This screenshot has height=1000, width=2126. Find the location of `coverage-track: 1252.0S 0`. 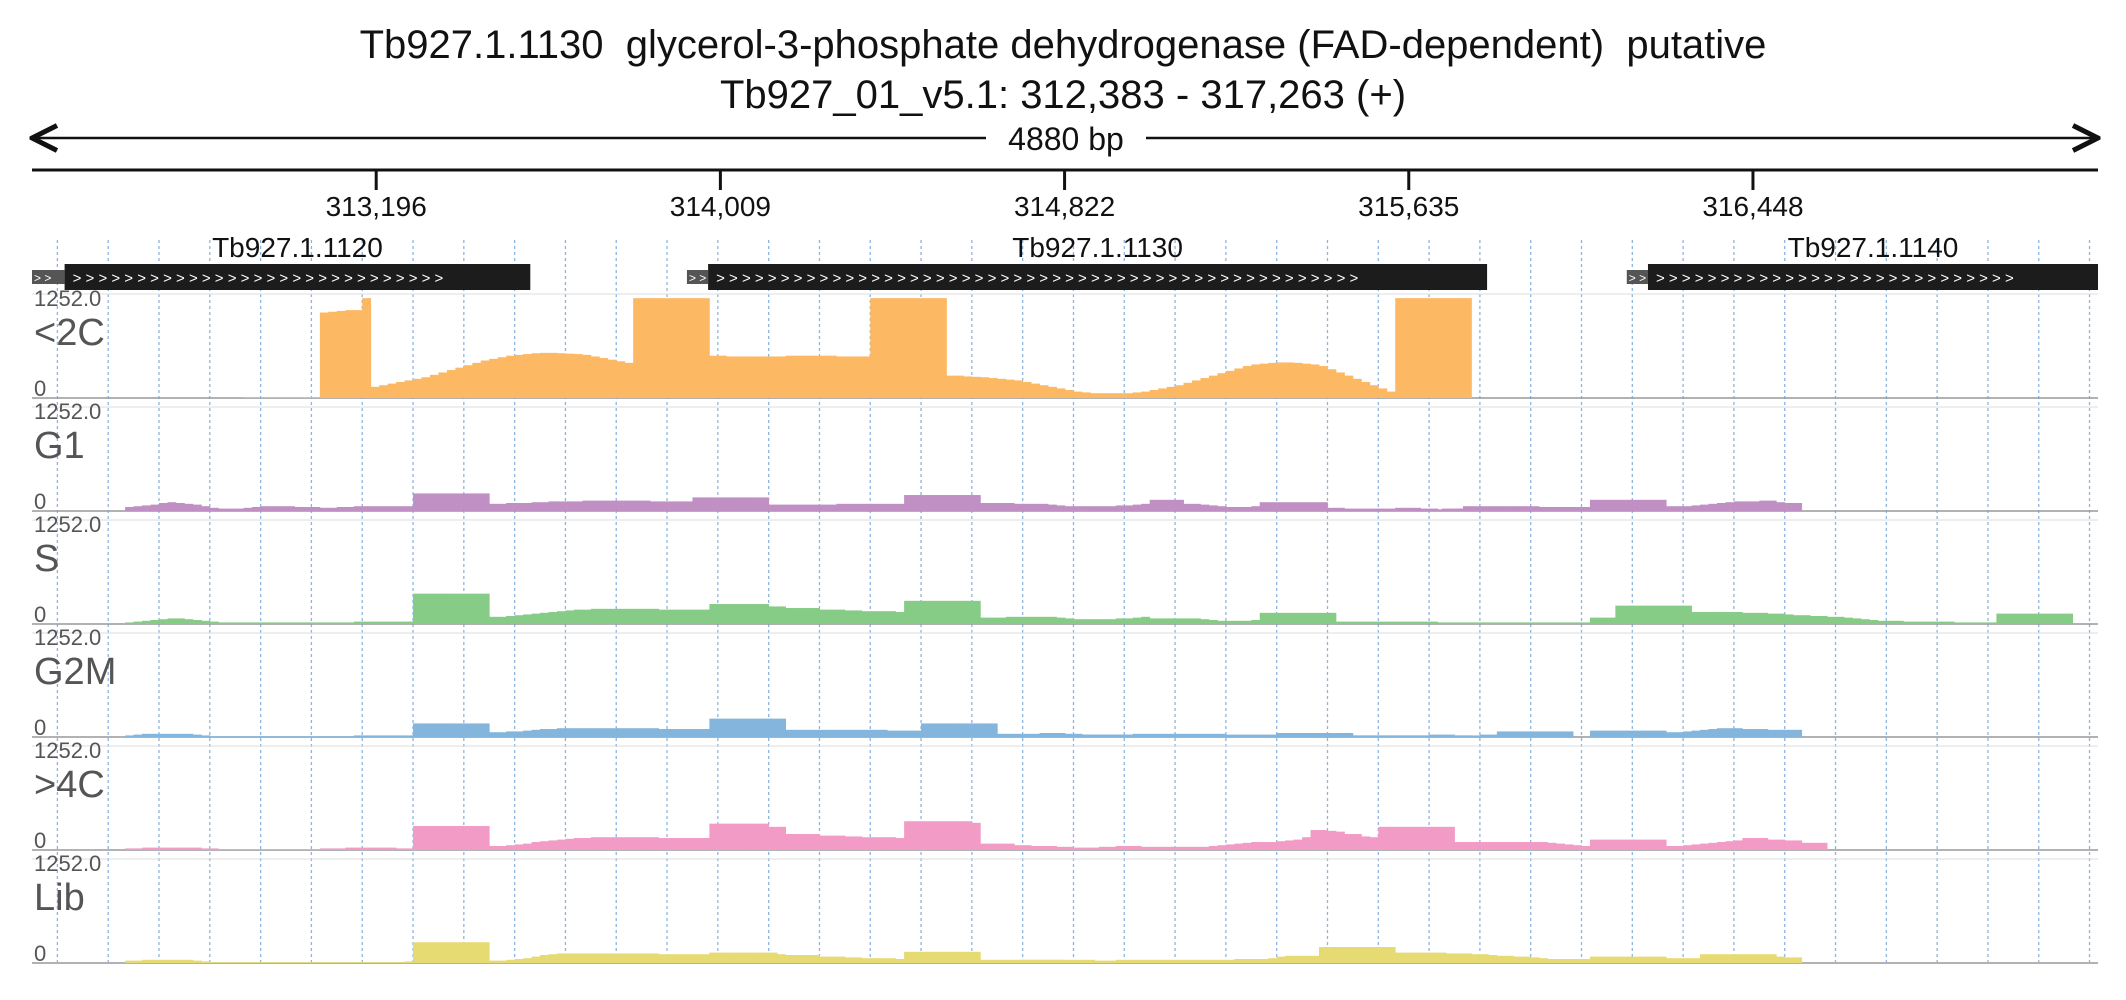

coverage-track: 1252.0S 0 is located at coordinates (1065, 569).